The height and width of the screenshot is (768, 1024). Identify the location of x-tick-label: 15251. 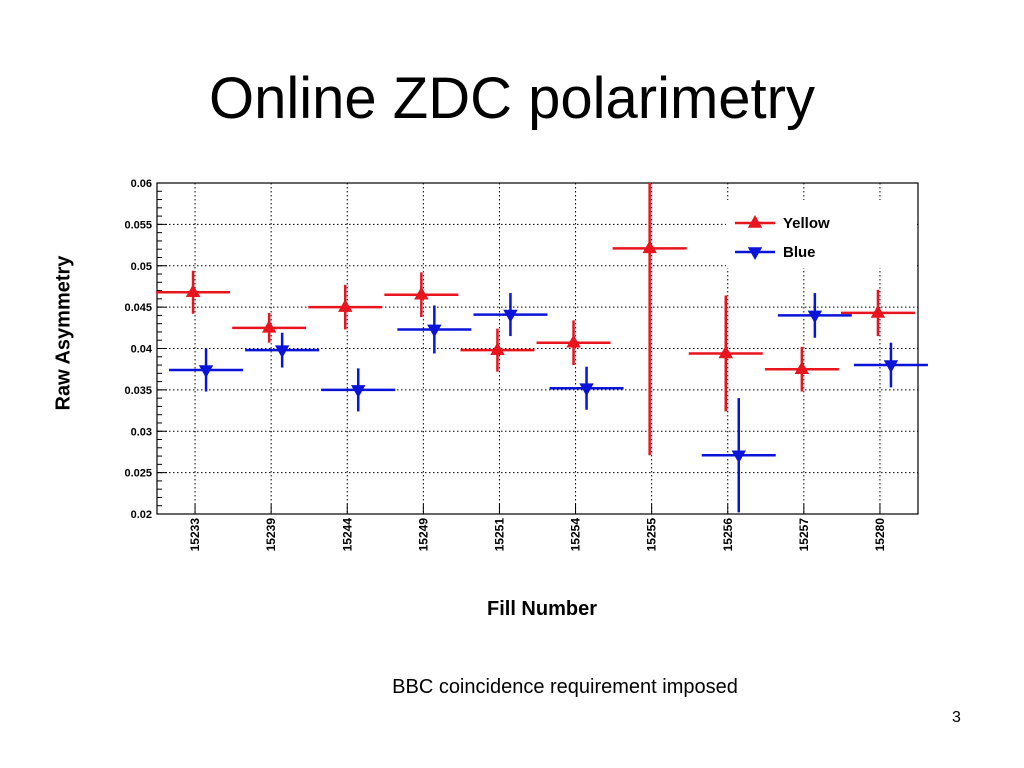
(499, 535).